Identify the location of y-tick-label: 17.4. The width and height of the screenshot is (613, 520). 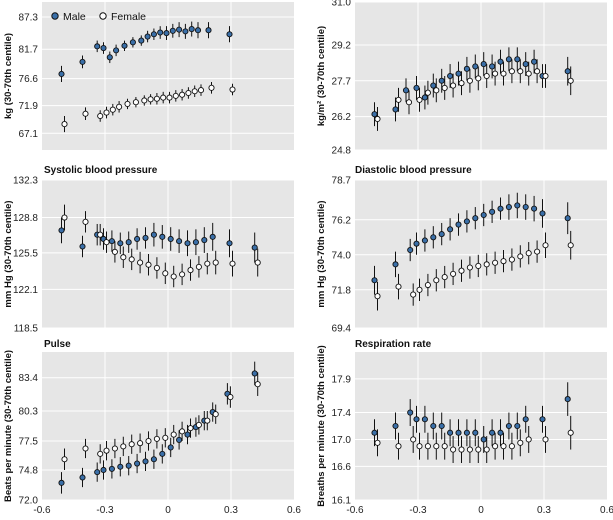
(342, 413).